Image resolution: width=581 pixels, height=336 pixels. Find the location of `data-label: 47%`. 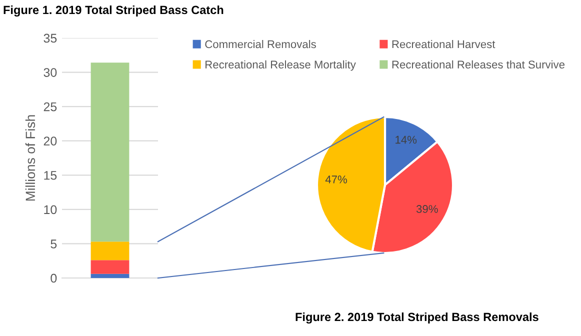

data-label: 47% is located at coordinates (336, 180).